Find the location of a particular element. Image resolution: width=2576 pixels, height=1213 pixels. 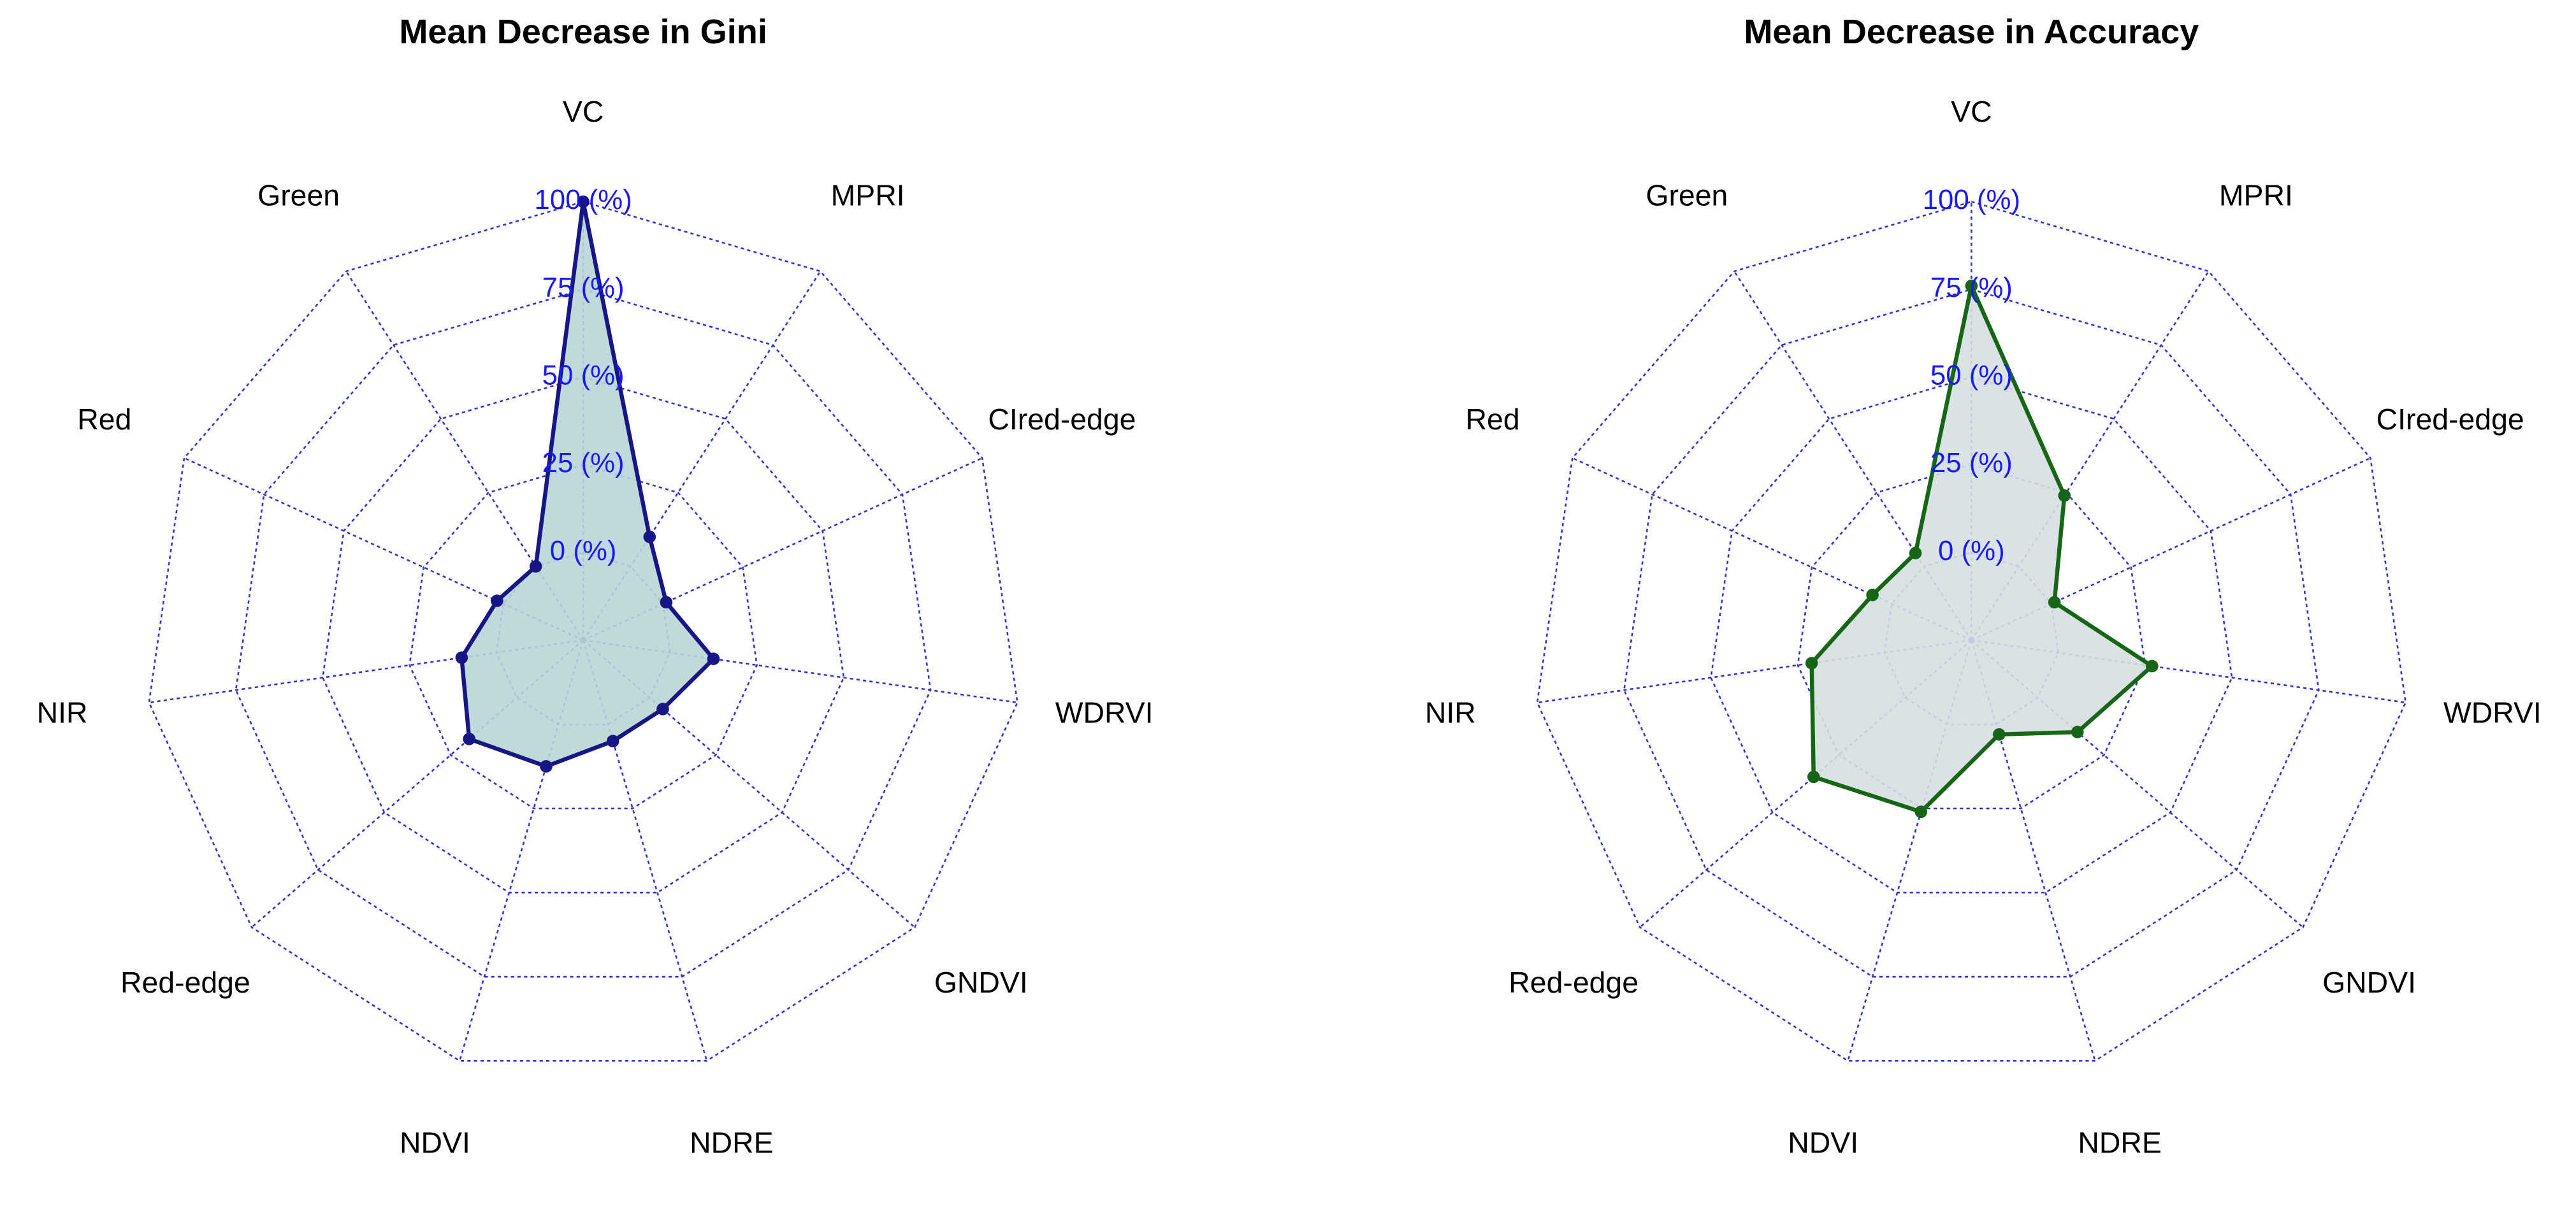

chart-title: Mean Decrease in Accuracy is located at coordinates (1971, 32).